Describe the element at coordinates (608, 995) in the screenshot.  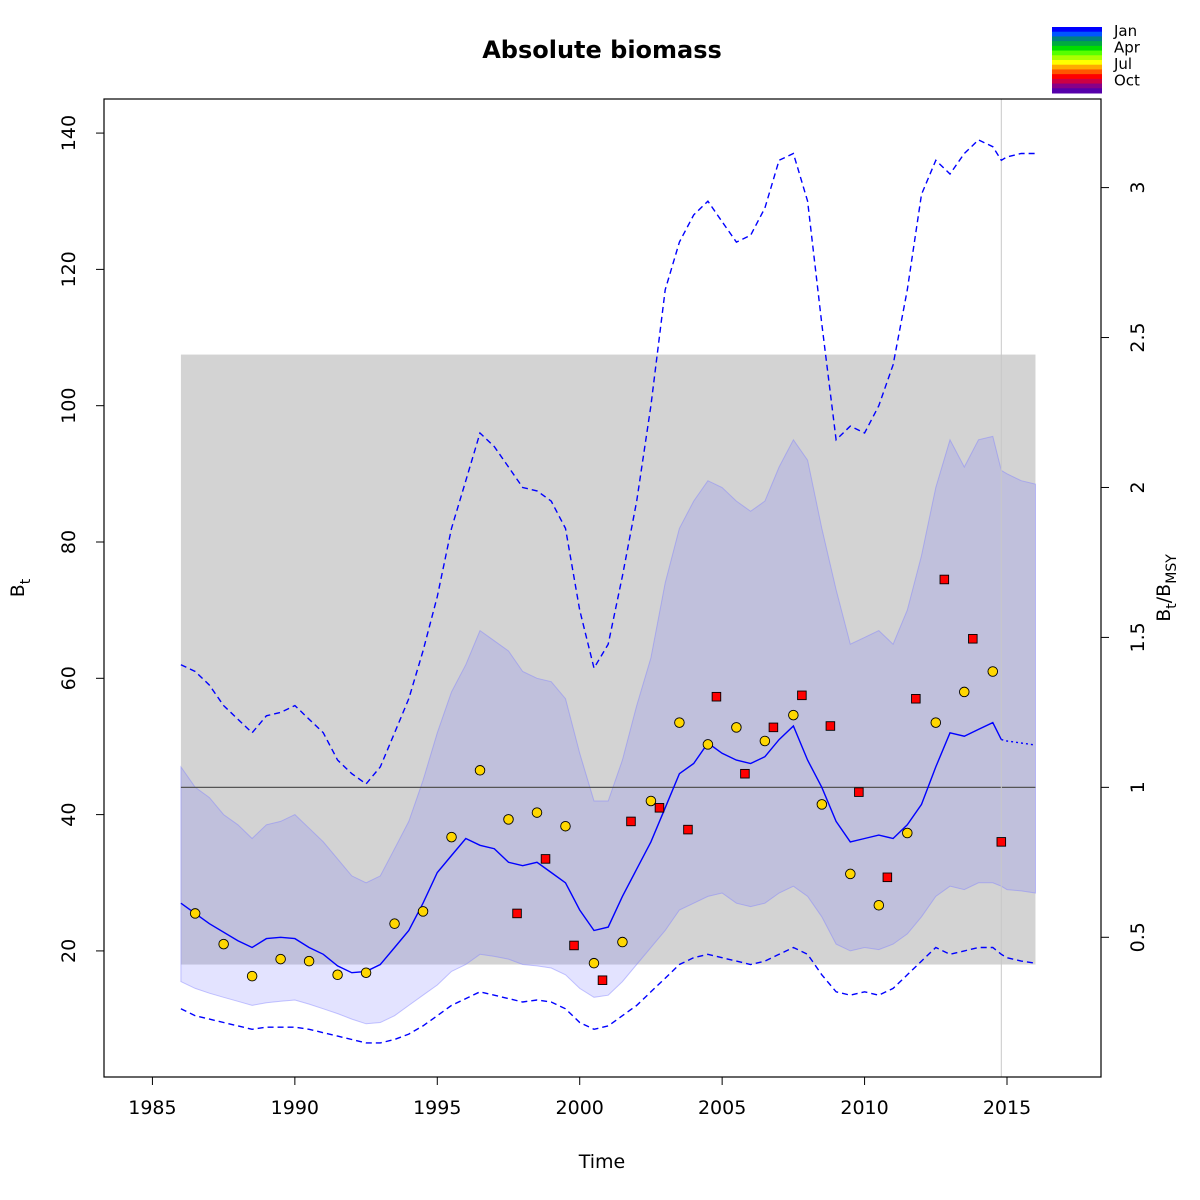
I see `ci-lower-line` at that location.